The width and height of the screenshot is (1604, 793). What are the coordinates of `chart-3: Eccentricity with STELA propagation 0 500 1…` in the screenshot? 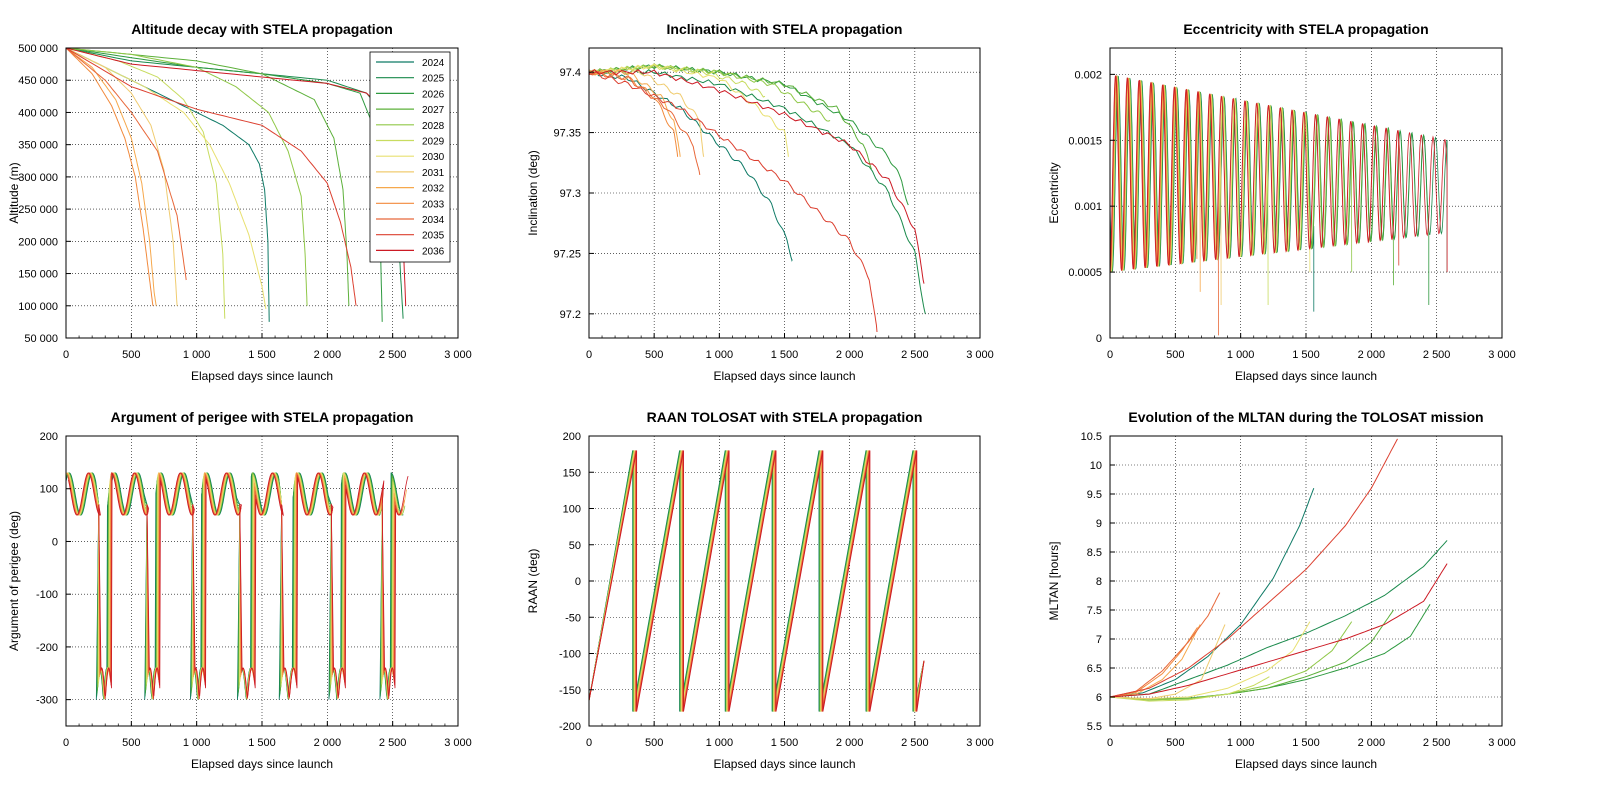 It's located at (1281, 202).